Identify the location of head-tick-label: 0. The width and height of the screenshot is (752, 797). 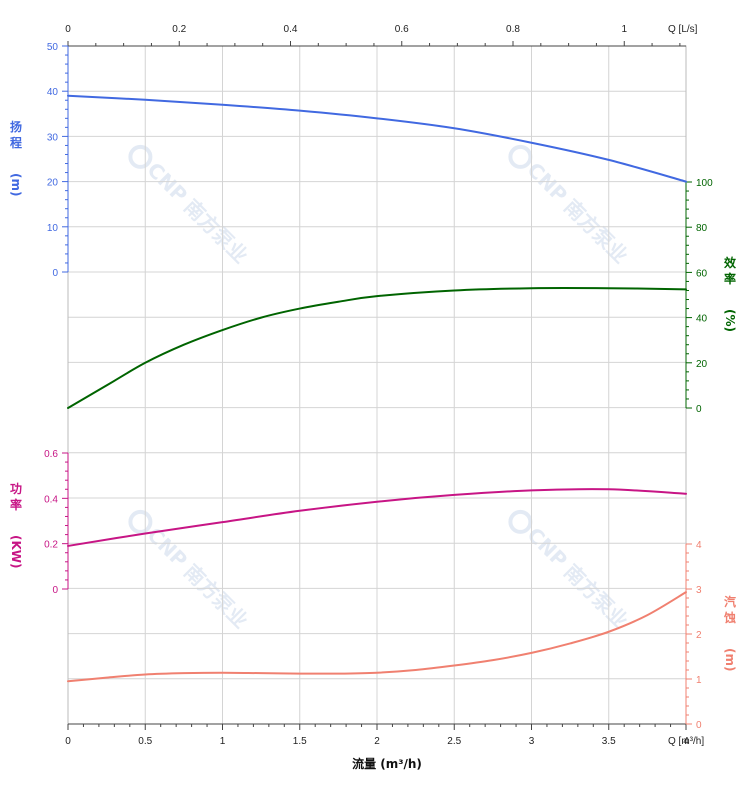
(55, 273).